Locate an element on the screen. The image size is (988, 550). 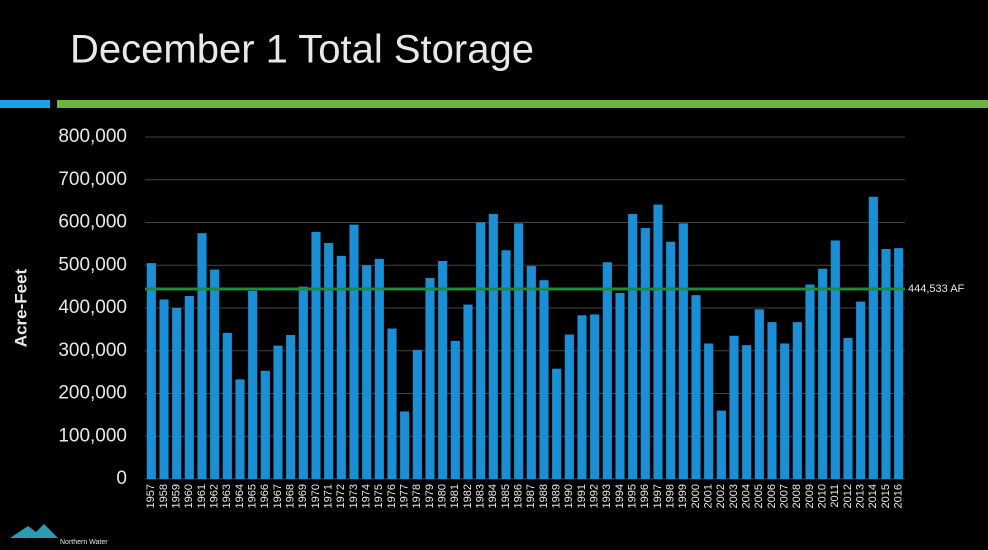
x-tick-label: 1997 is located at coordinates (658, 496).